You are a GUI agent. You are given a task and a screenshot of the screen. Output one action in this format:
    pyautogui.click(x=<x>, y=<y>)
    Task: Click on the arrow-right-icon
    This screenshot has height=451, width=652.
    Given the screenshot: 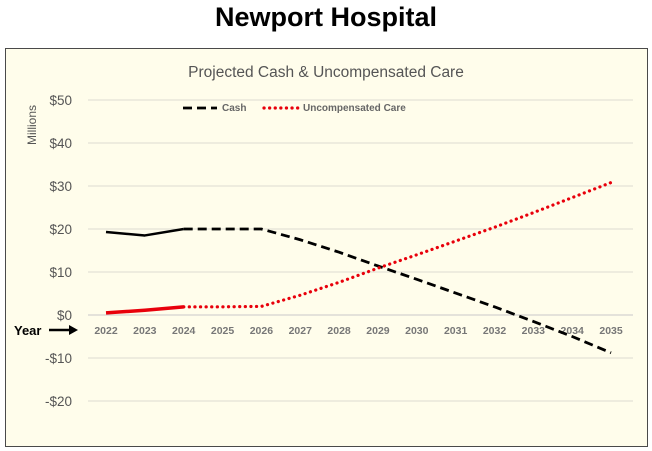 What is the action you would take?
    pyautogui.click(x=73, y=330)
    